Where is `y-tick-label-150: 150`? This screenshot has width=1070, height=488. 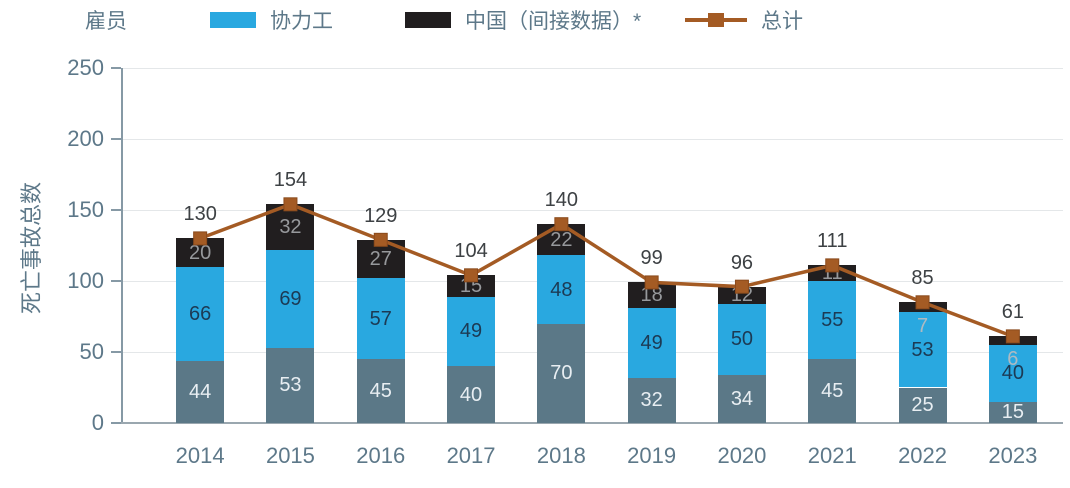 y-tick-label-150: 150 is located at coordinates (85, 209).